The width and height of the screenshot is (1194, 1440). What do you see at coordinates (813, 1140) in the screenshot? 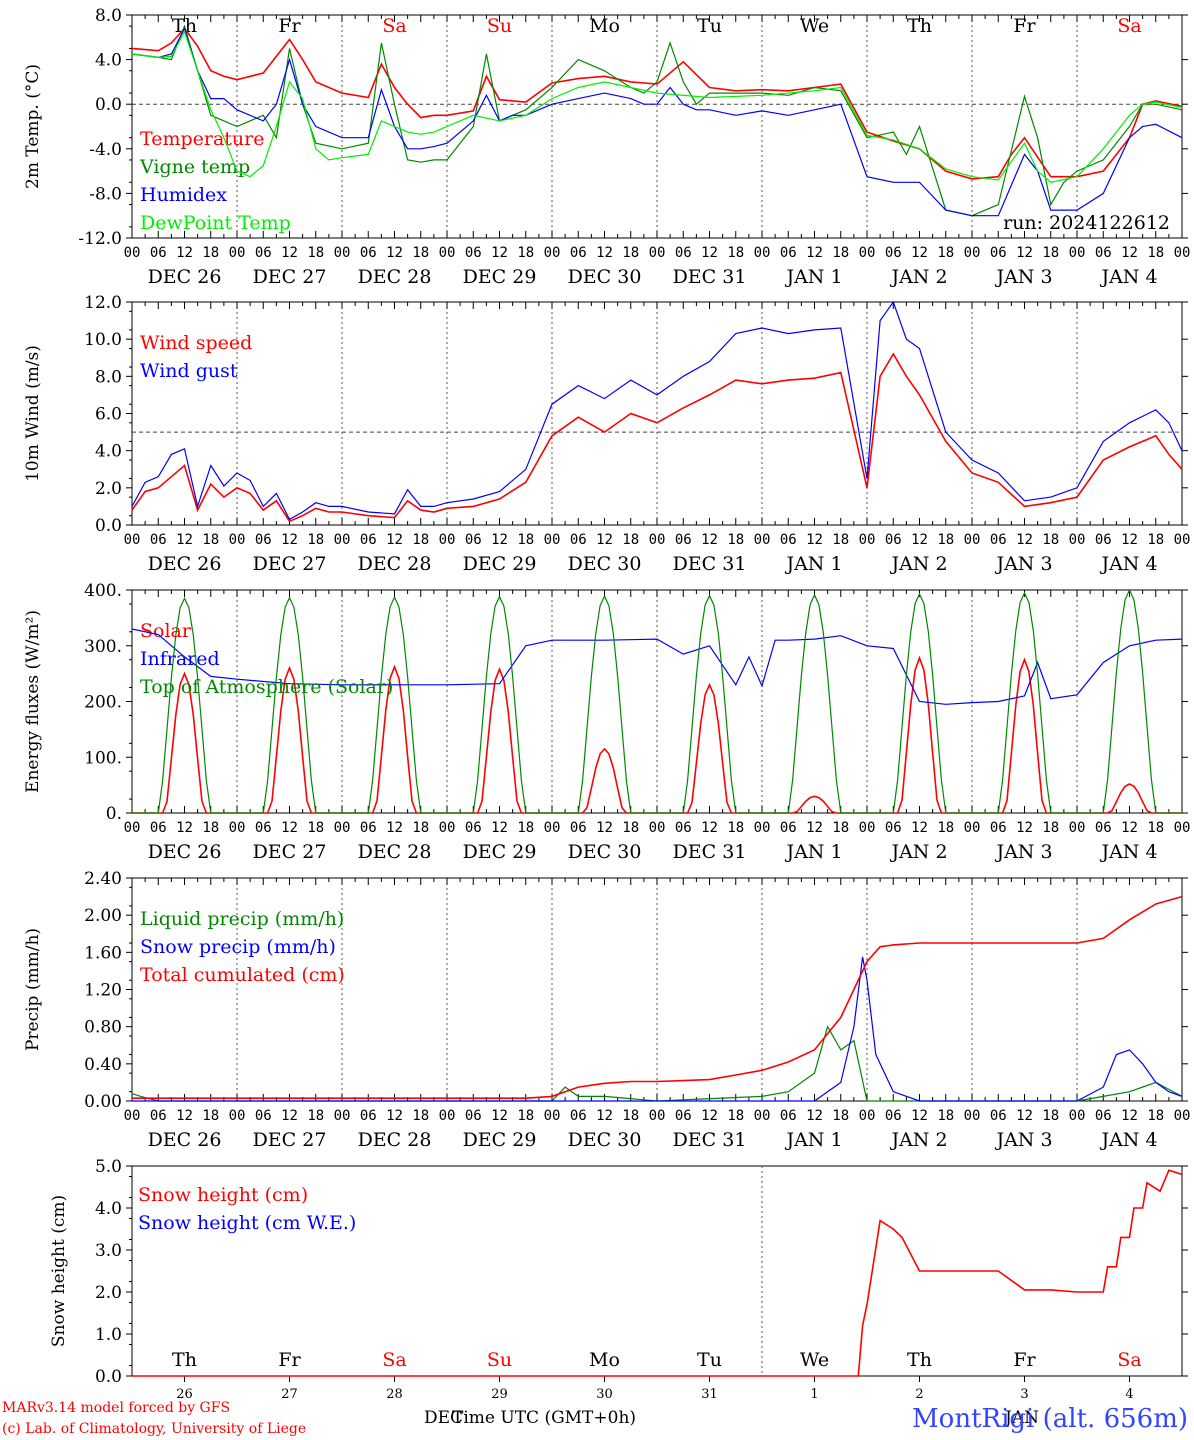
I see `x-date-label: JAN 1` at bounding box center [813, 1140].